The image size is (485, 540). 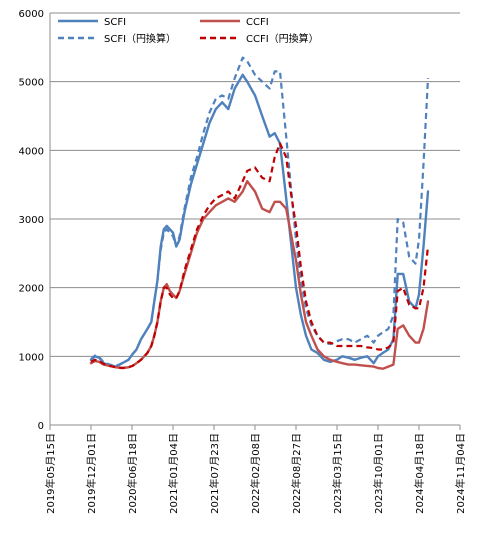 I want to click on legend: SCFI SCFI（円換算） CCFI CCFI（円換算）, so click(x=188, y=31).